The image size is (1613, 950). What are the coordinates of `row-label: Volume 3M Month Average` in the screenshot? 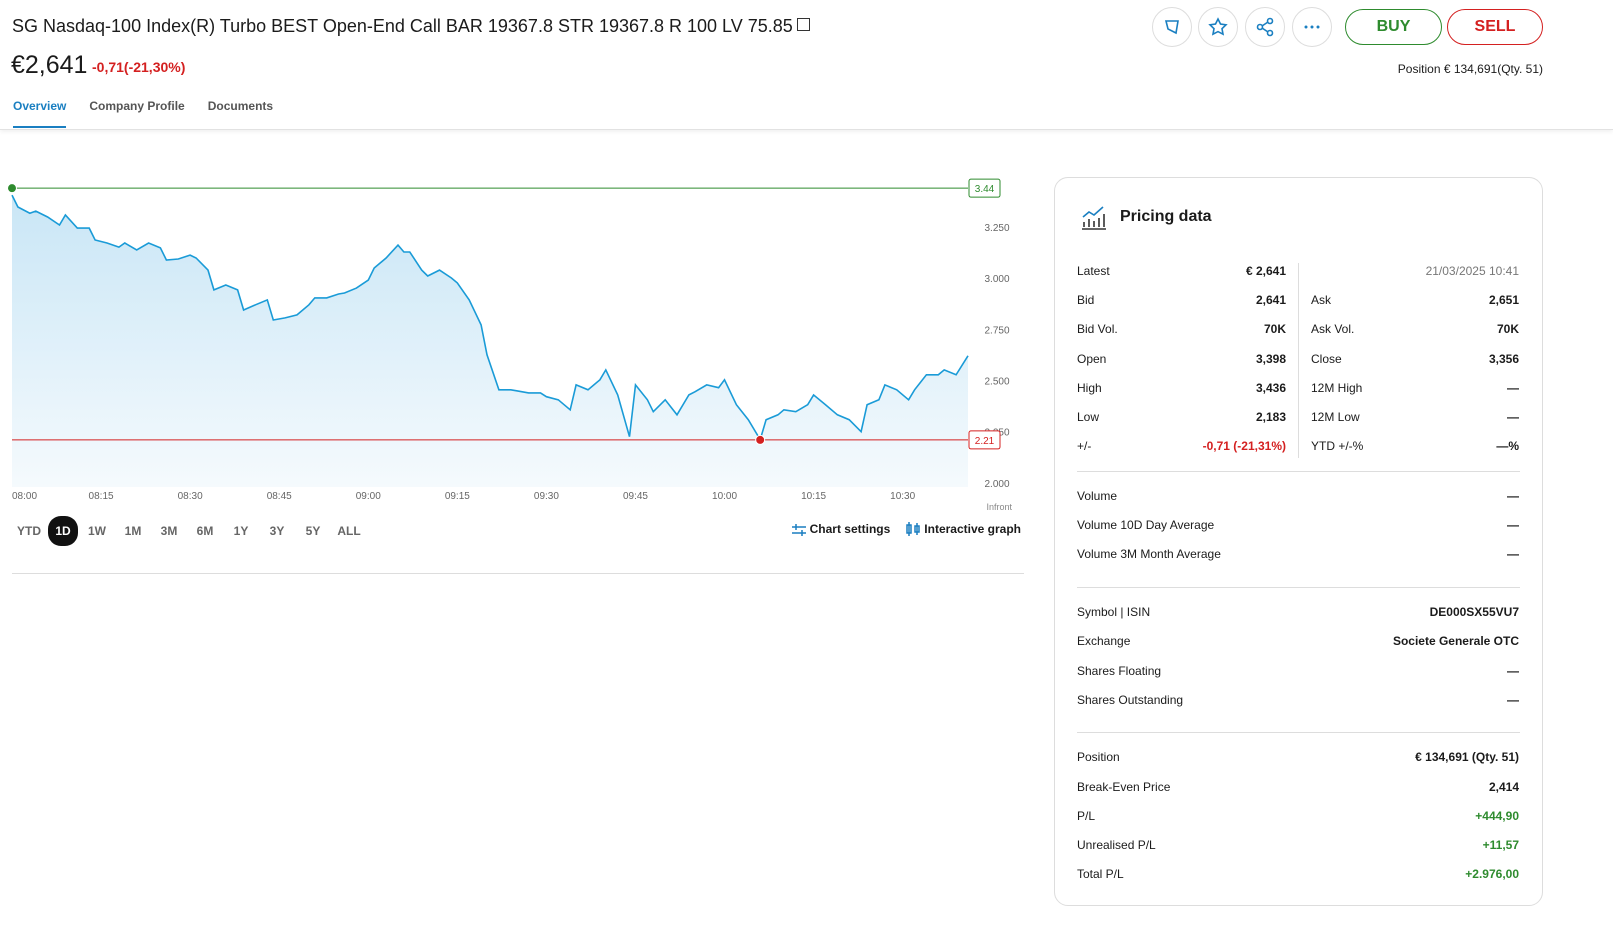 It's located at (1149, 554).